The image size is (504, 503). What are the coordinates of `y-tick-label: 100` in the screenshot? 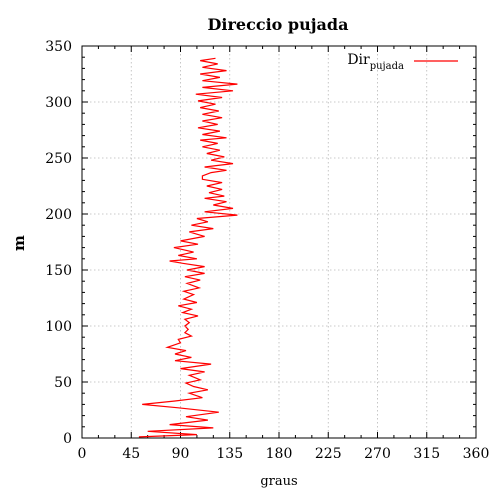 It's located at (58, 327).